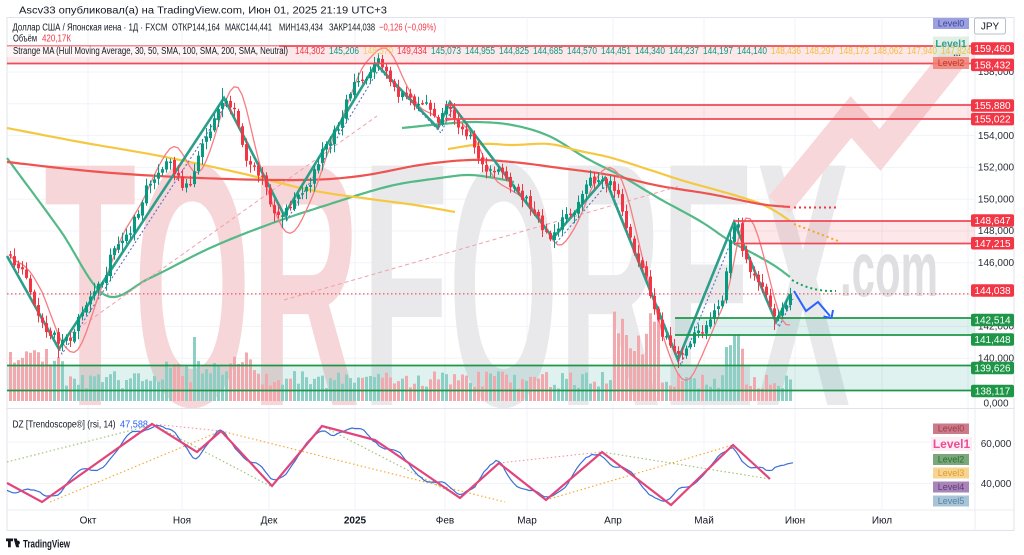  What do you see at coordinates (992, 221) in the screenshot?
I see `svg-text: 148,647` at bounding box center [992, 221].